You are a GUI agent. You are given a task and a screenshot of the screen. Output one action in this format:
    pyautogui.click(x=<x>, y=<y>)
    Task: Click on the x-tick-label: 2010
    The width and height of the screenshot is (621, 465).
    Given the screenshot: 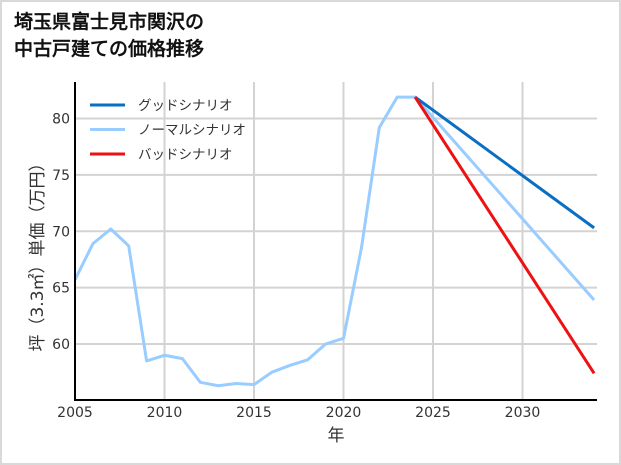 What is the action you would take?
    pyautogui.click(x=165, y=413)
    